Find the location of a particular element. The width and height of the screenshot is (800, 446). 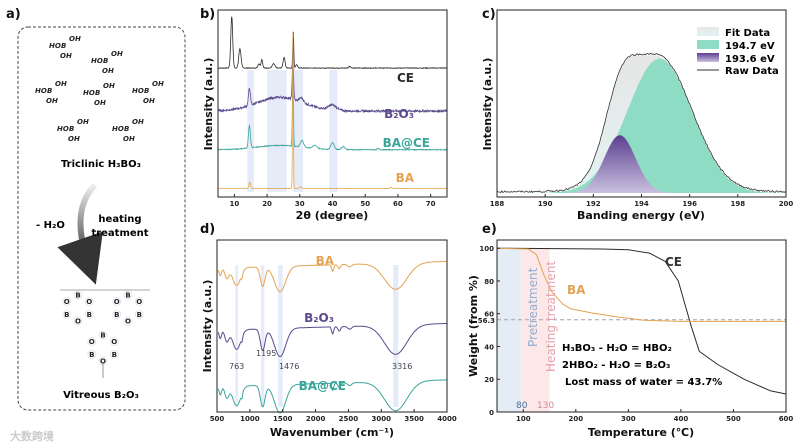

xps-x-axis-title: Banding energy (eV) is located at coordinates (641, 215).